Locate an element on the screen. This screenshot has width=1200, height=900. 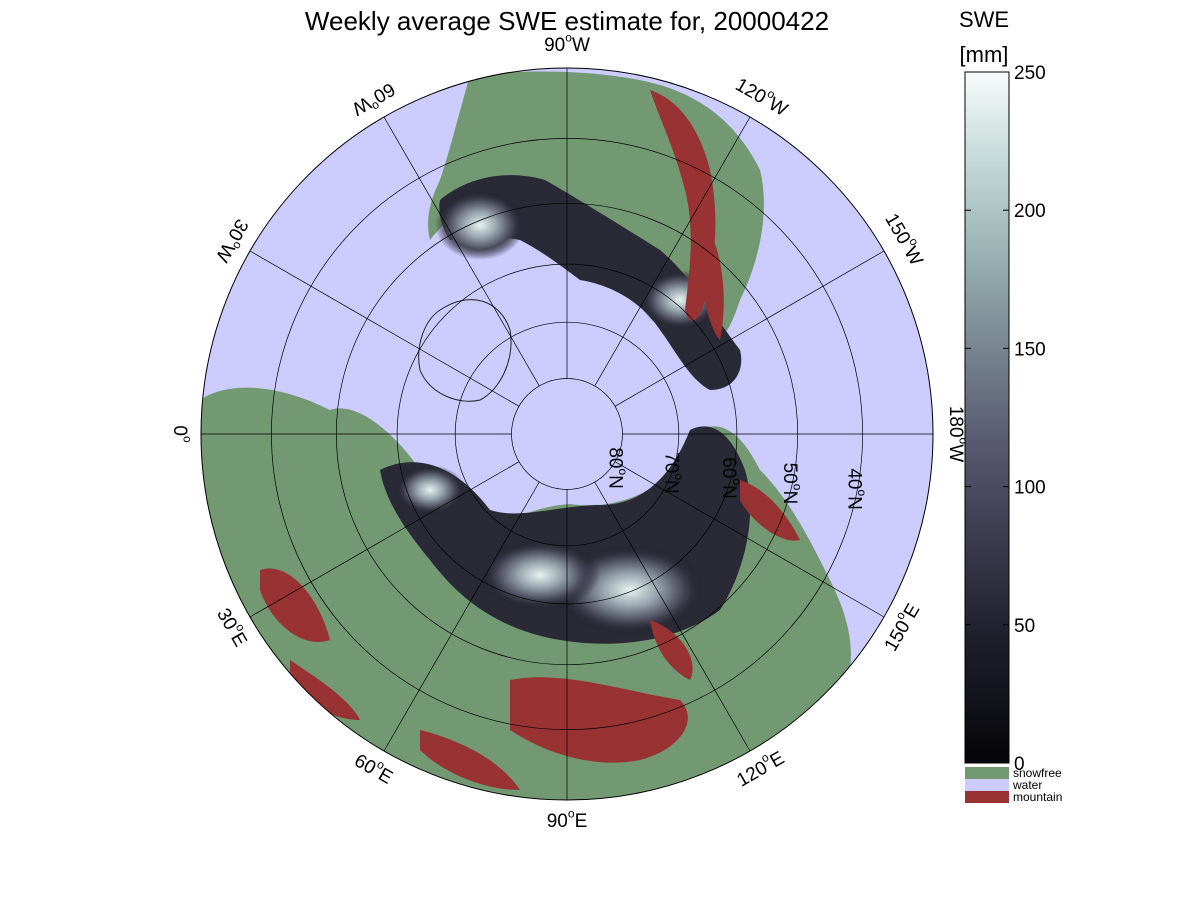
parallel-label: 80oN is located at coordinates (616, 468).